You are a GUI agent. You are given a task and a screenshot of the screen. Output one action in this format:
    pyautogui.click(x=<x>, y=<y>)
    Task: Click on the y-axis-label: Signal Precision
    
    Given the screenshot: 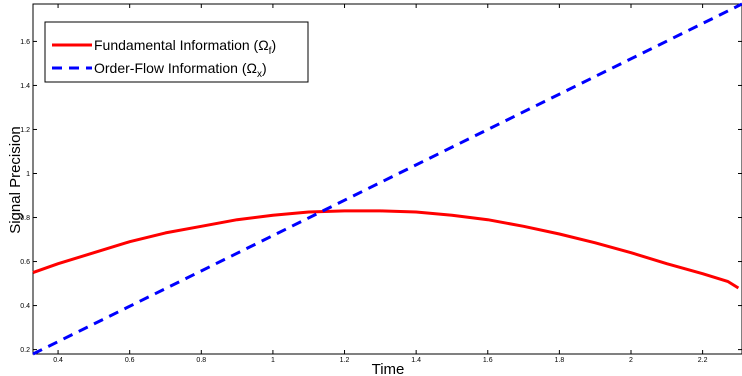 What is the action you would take?
    pyautogui.click(x=15, y=180)
    